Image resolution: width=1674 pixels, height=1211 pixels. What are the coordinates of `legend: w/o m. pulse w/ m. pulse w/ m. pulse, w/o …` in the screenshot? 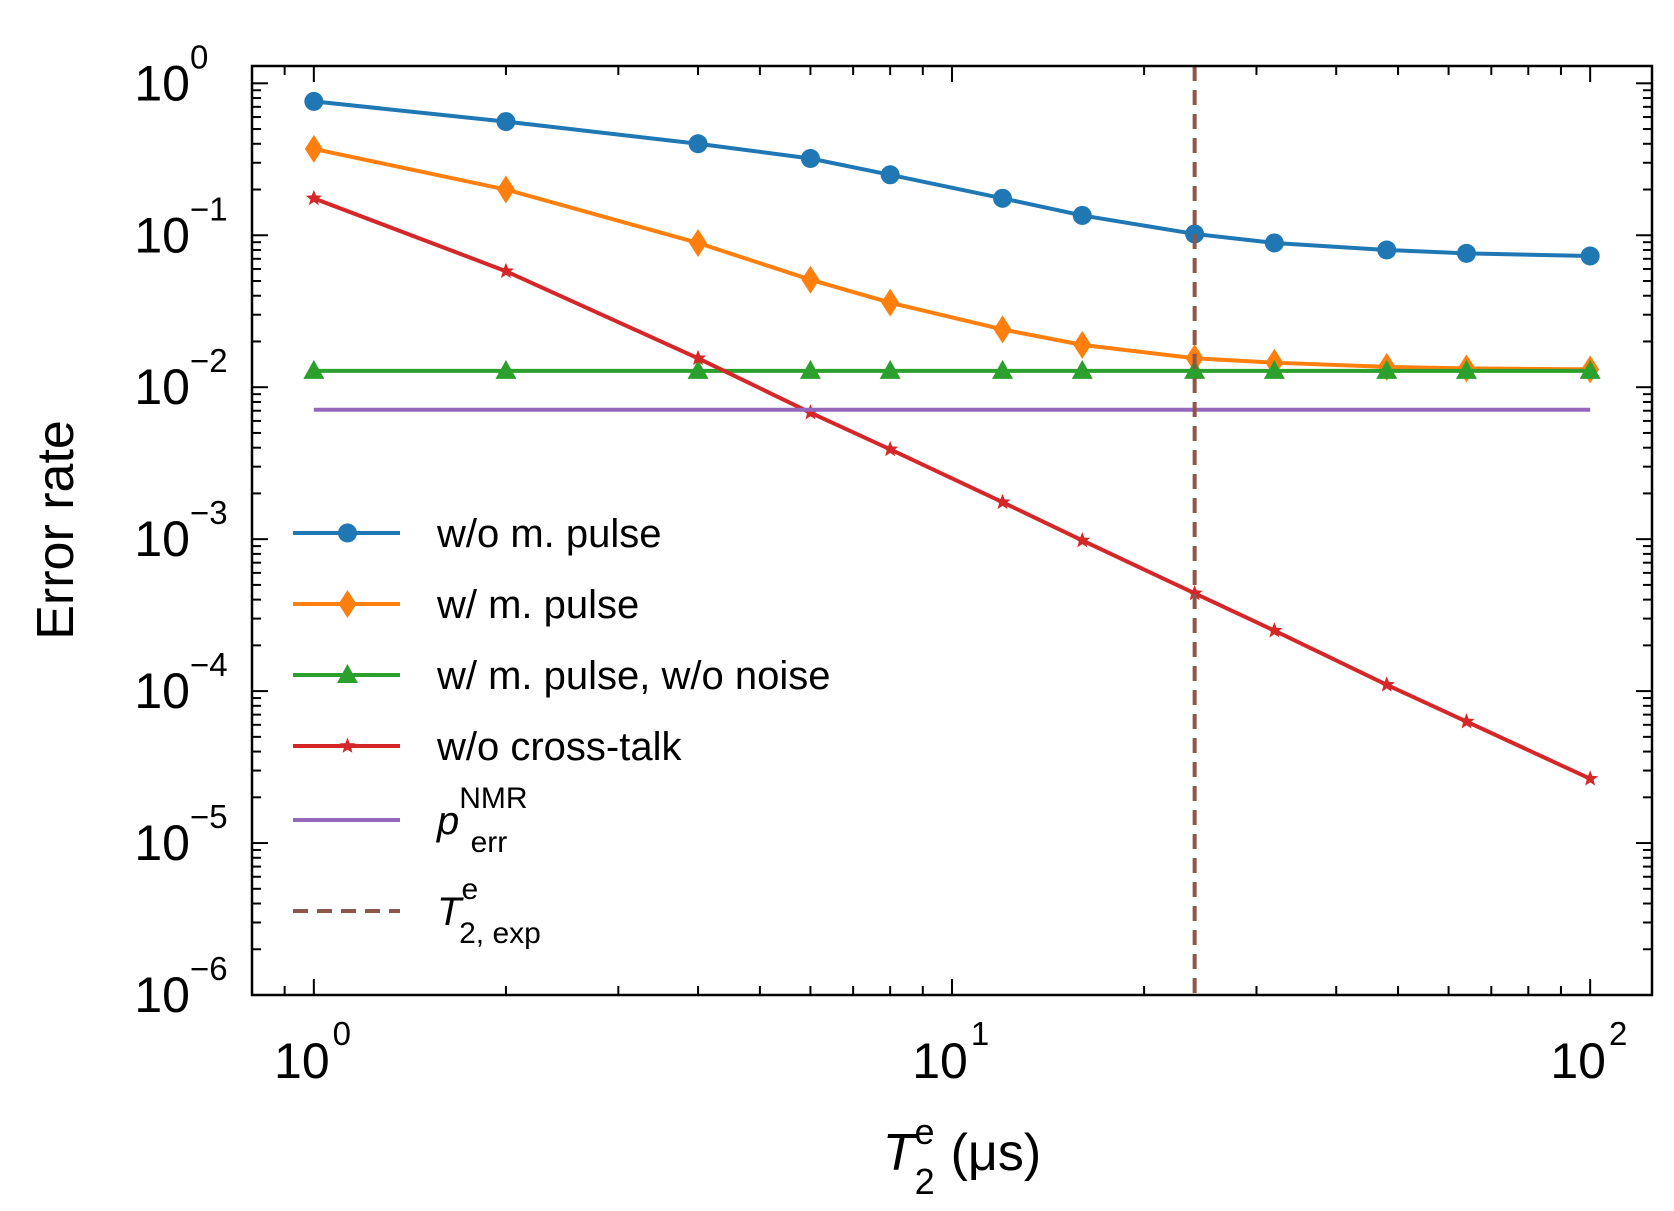 It's located at (562, 731).